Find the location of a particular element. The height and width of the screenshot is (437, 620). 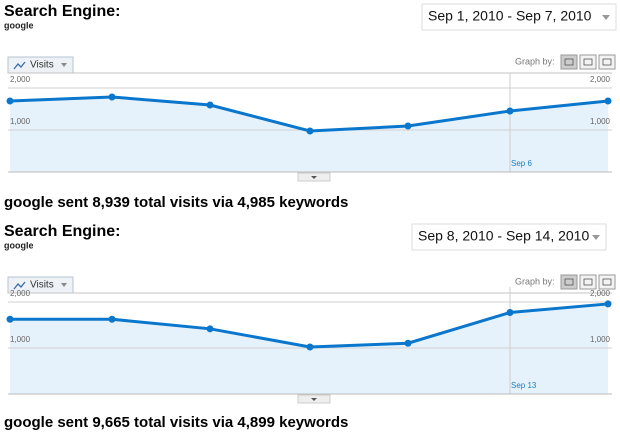

hover-date: Sep 6 is located at coordinates (521, 163).